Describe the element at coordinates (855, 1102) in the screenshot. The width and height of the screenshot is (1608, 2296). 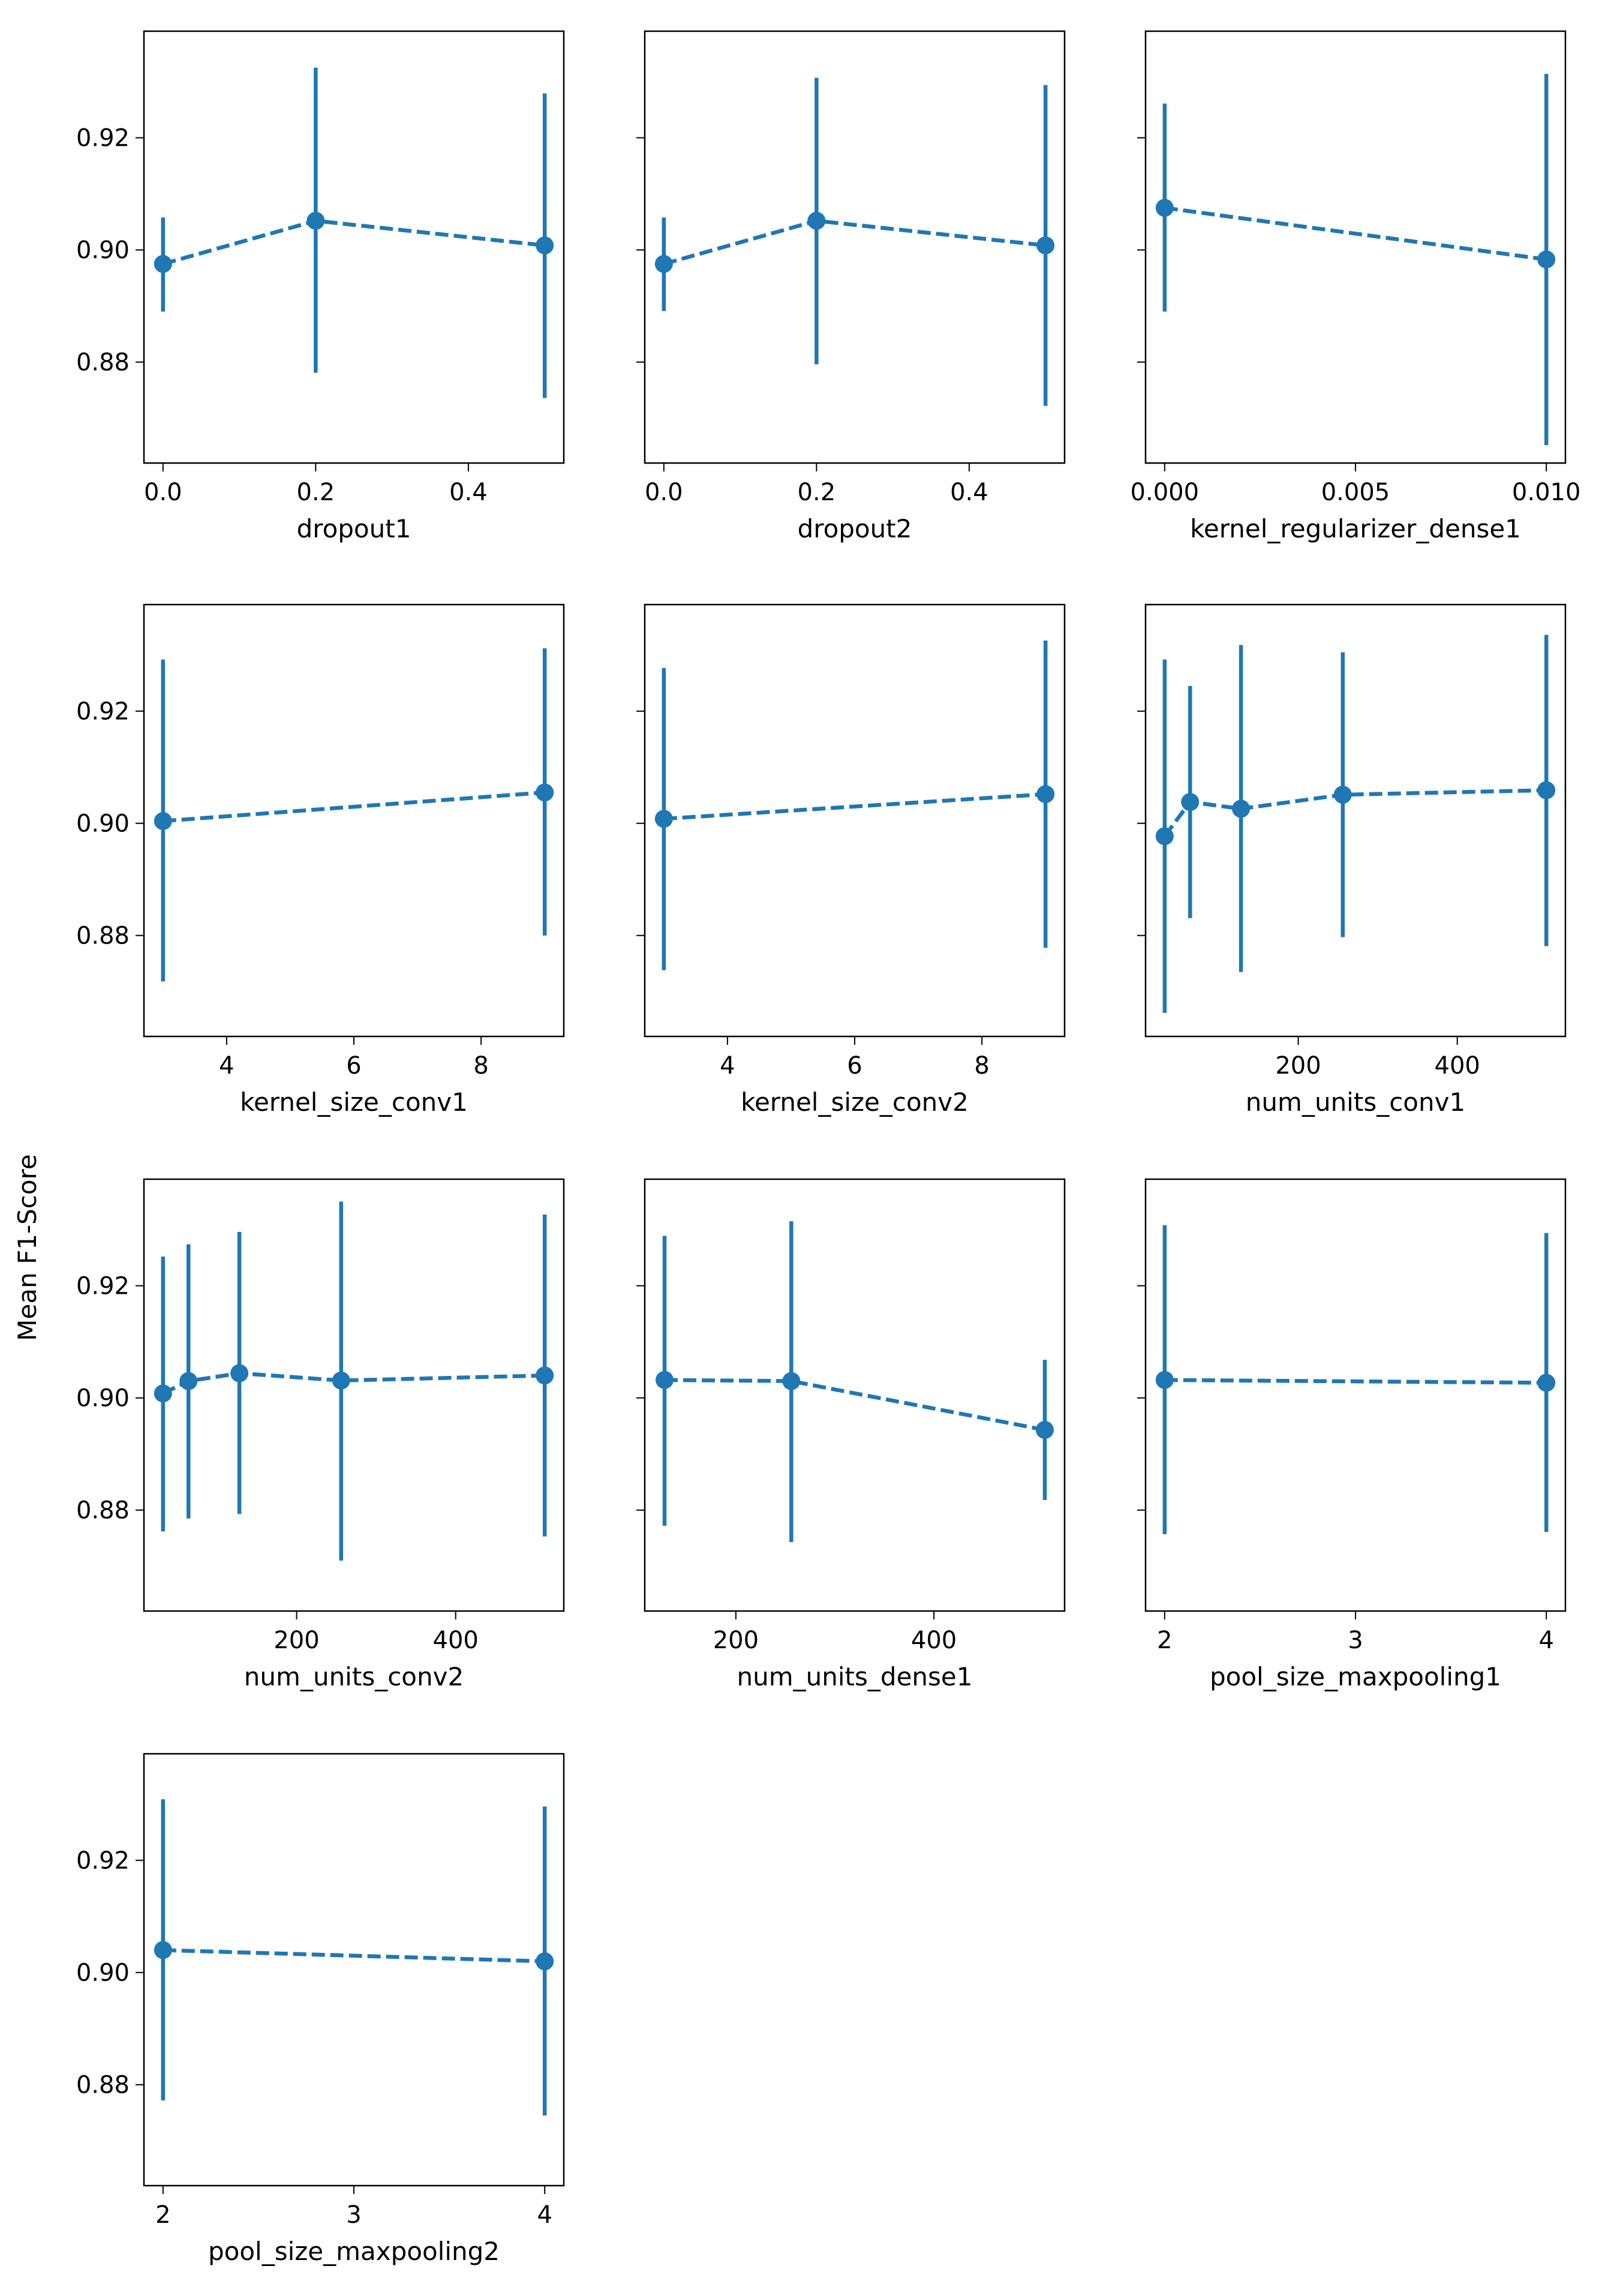
I see `x-axis-label: kernel_size_conv2` at that location.